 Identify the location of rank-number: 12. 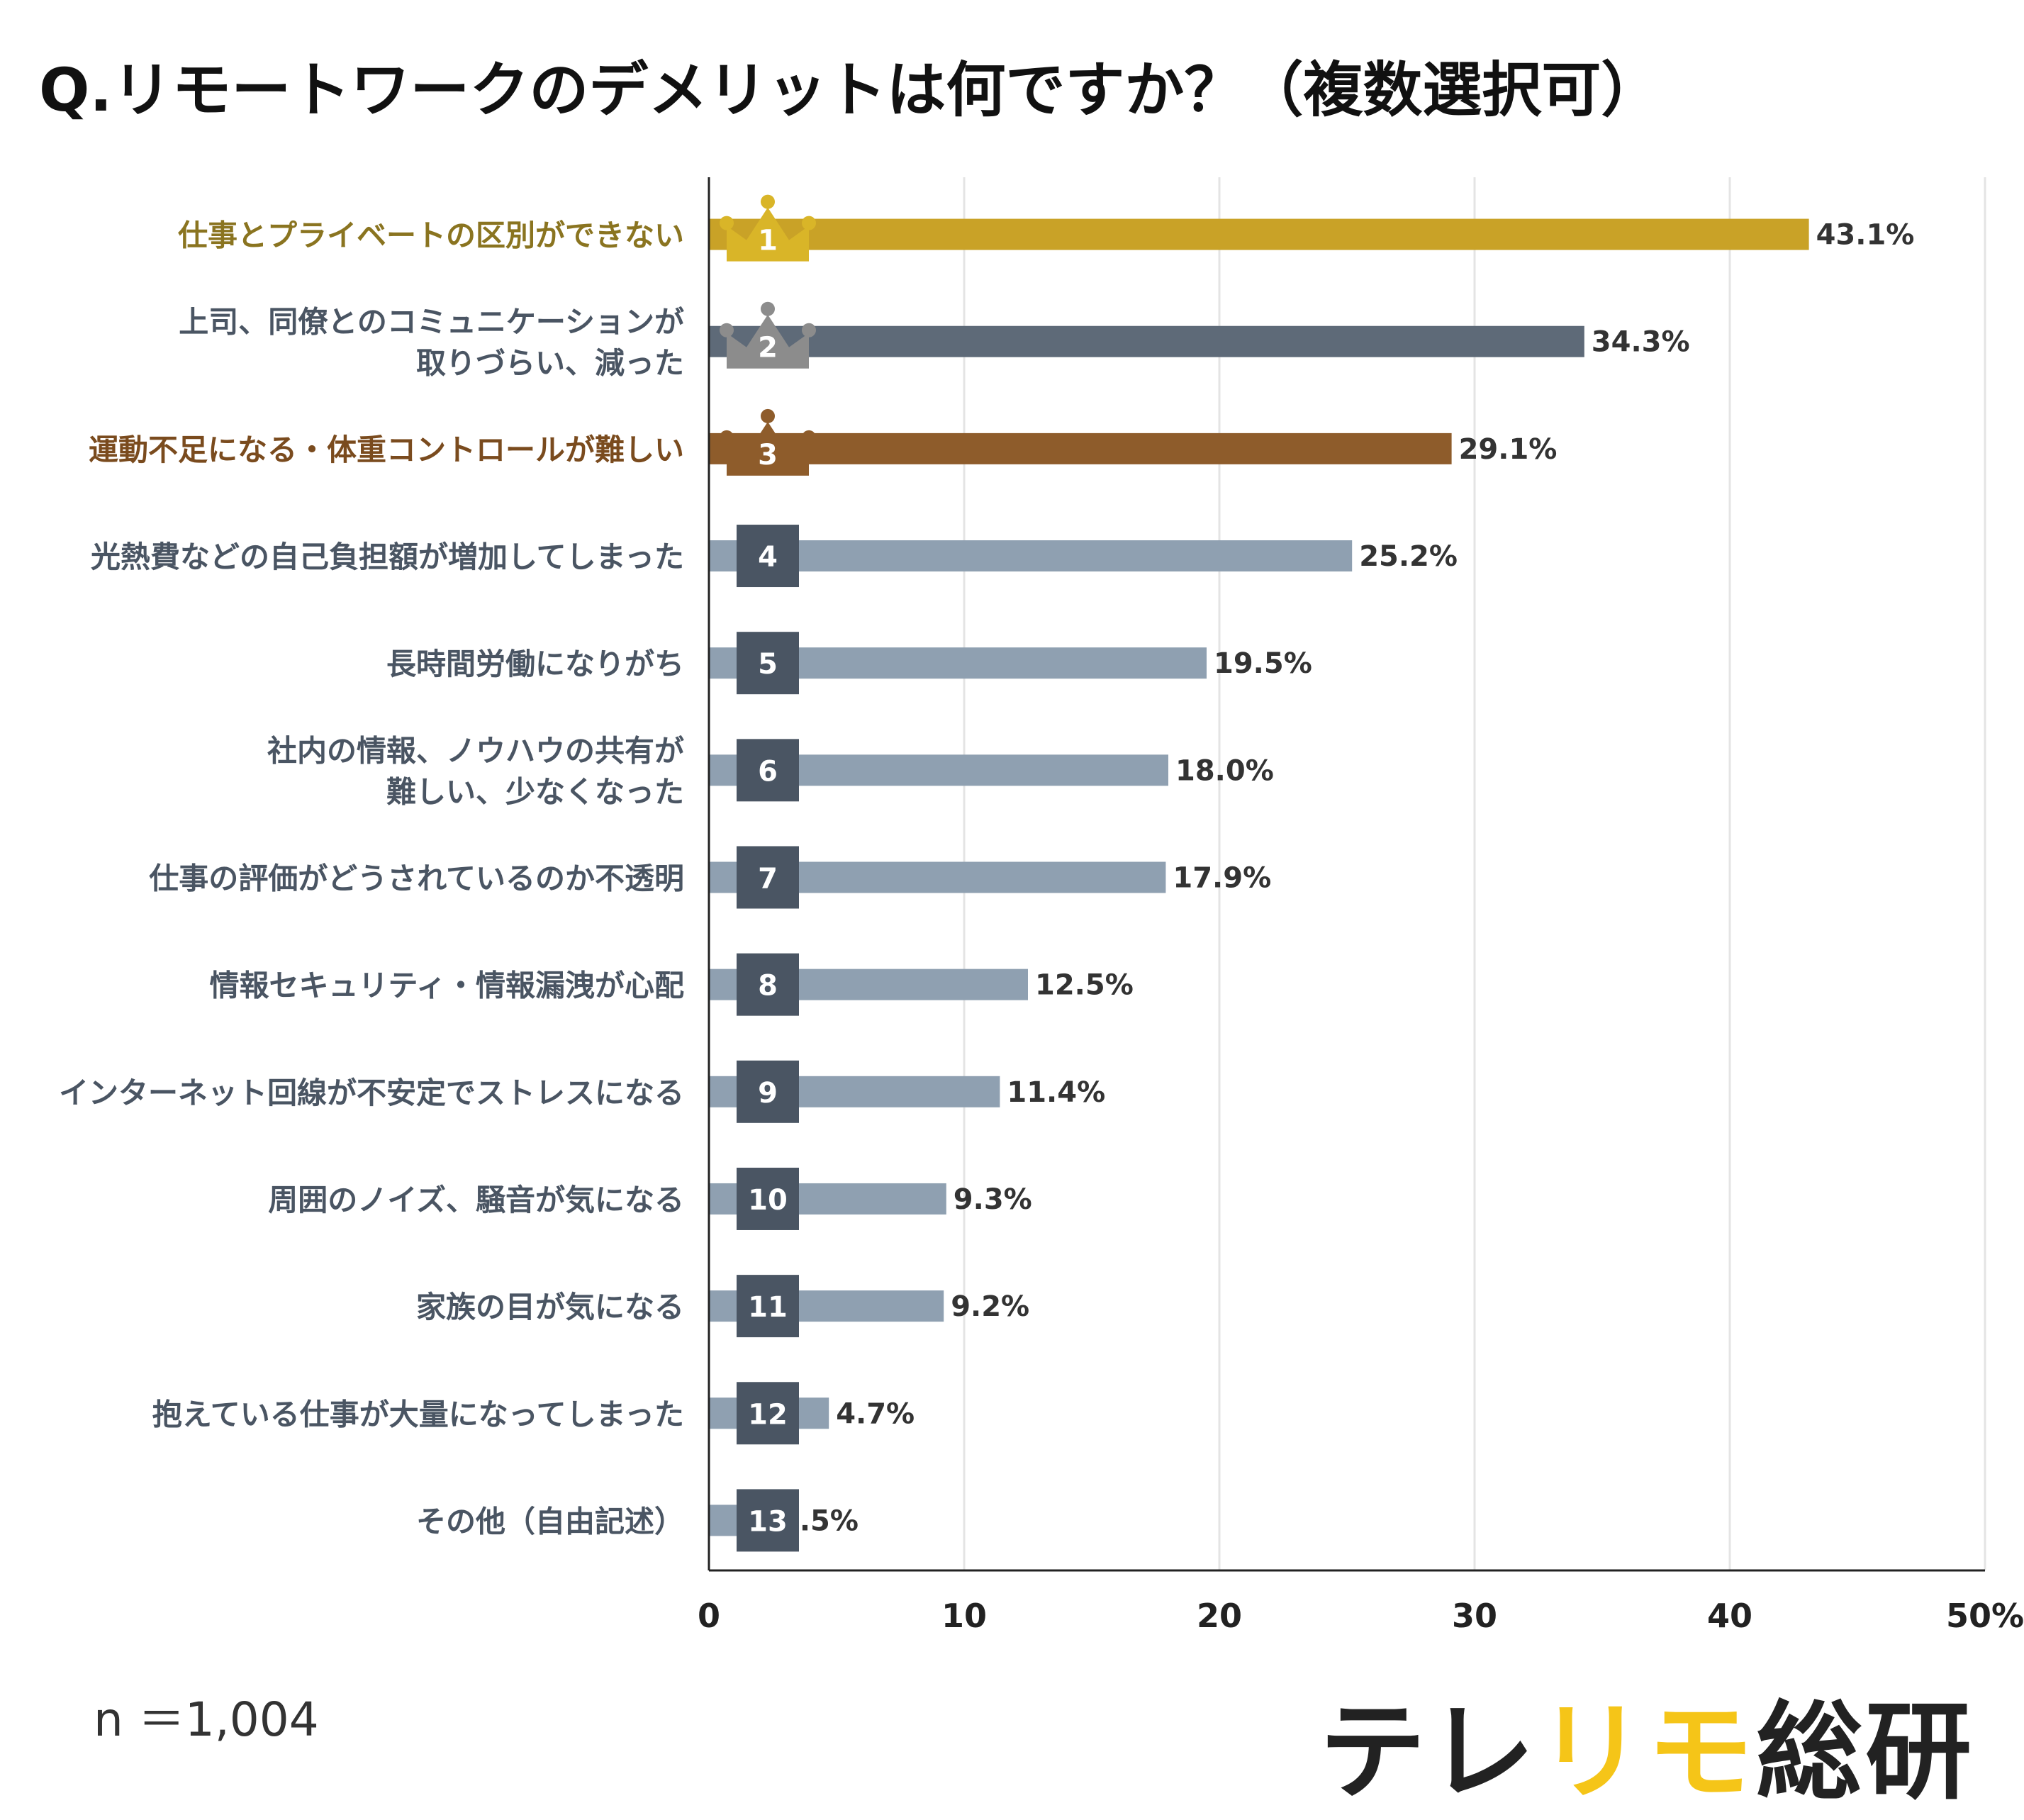
(768, 1414).